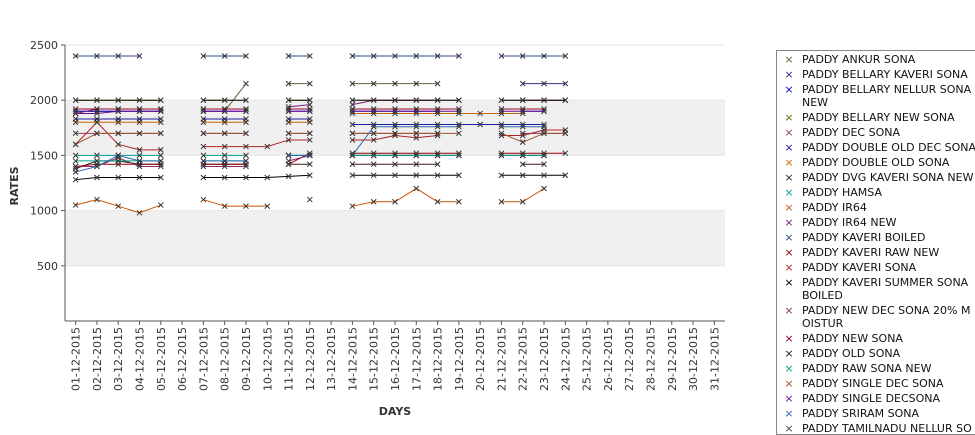  I want to click on legend-label: PADDY RAW SONA NEW, so click(867, 368).